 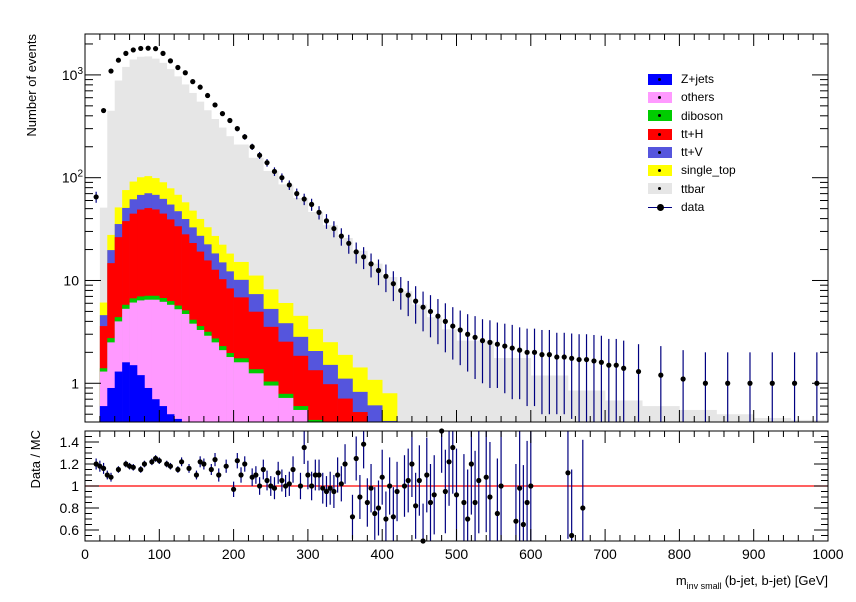 I want to click on legend-item: ttbar, so click(x=692, y=189).